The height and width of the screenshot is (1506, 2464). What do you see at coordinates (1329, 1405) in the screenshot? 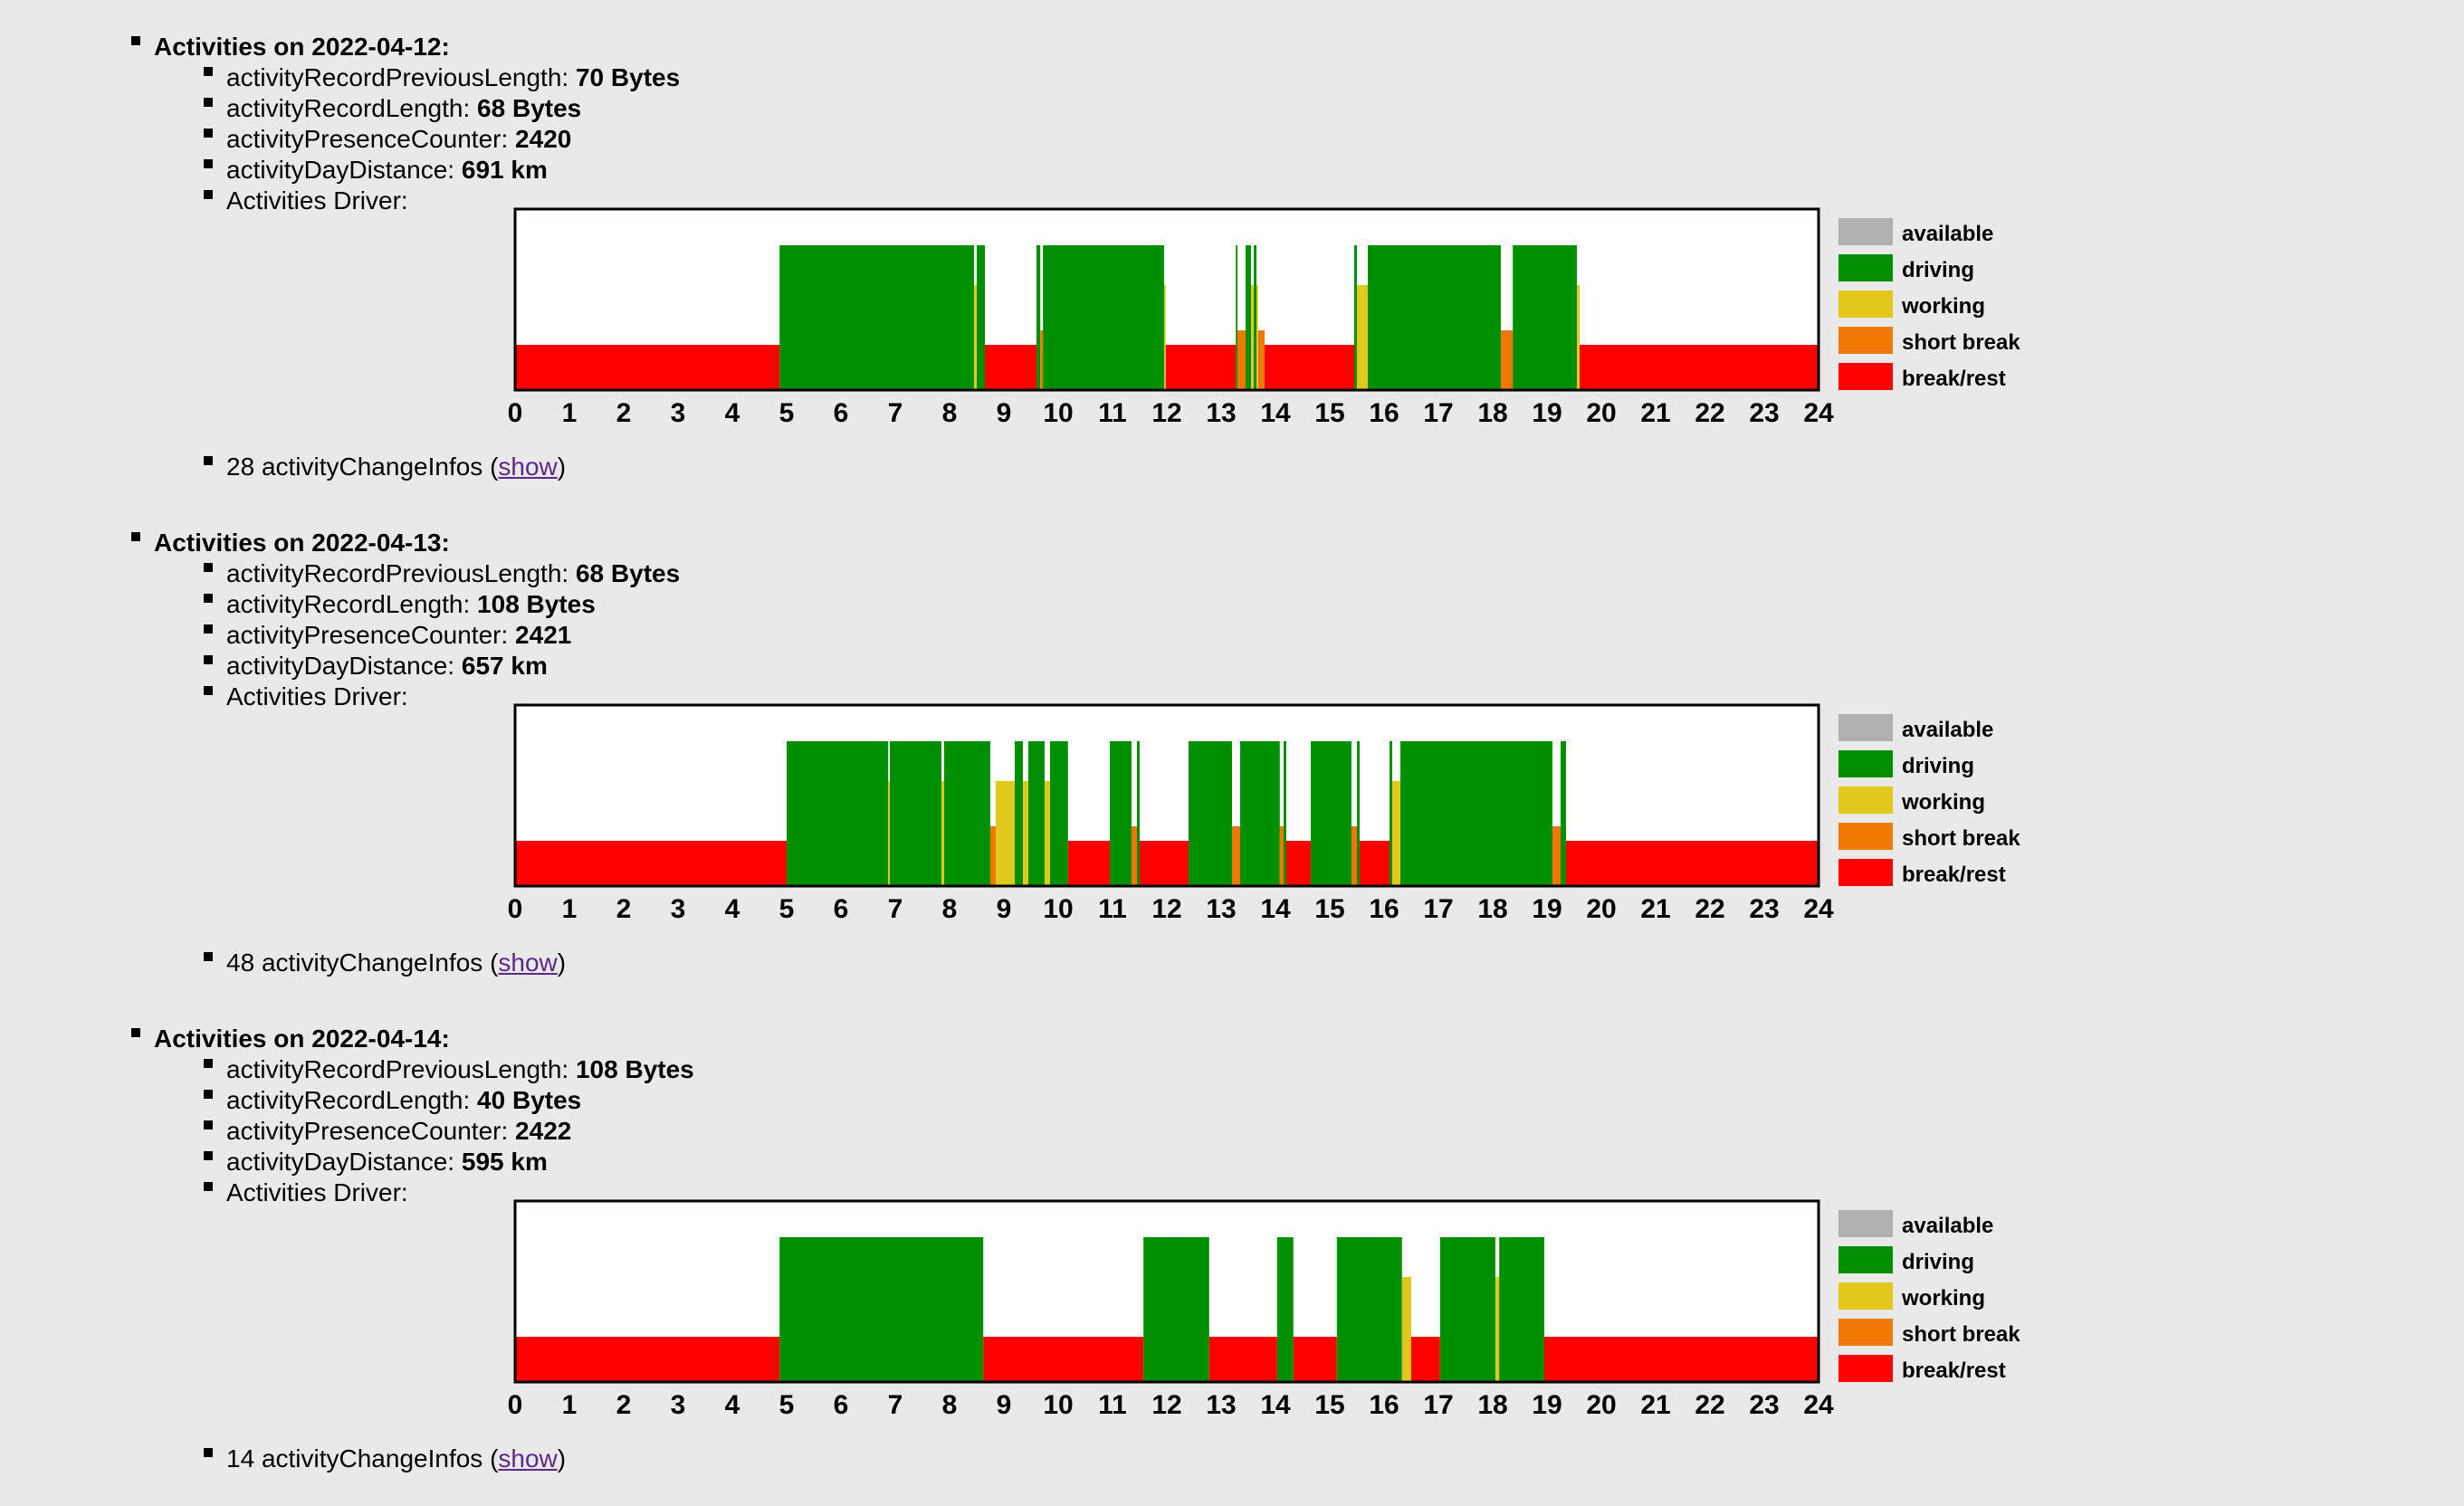
I see `x-tick-label: 15` at bounding box center [1329, 1405].